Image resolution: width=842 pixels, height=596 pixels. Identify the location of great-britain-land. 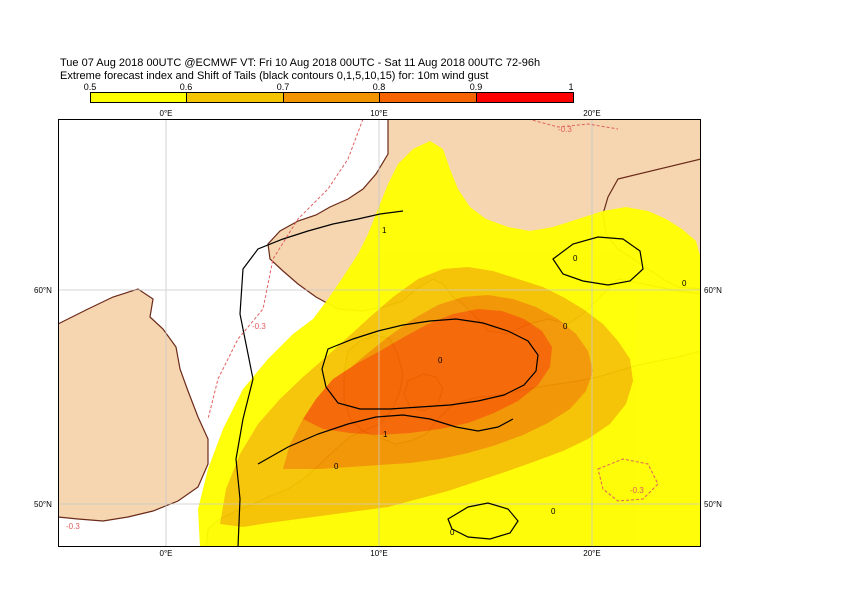
(133, 405).